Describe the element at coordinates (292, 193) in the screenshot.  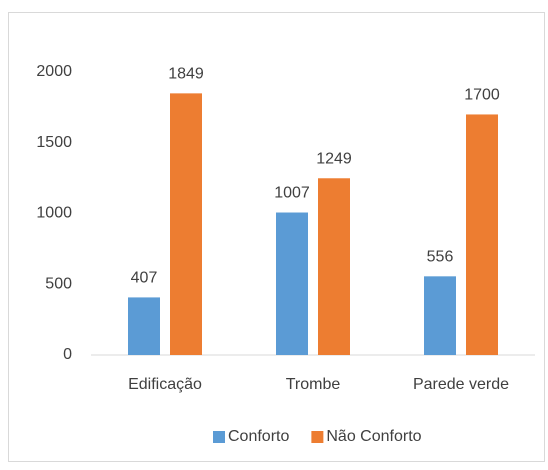
I see `data-label: 1007` at that location.